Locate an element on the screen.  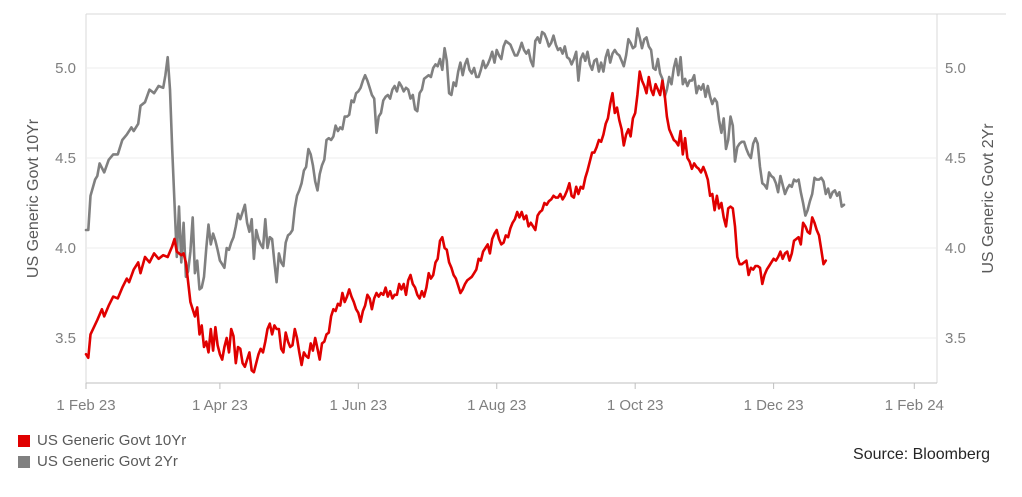
x-tick-label: 1 Feb 24 is located at coordinates (914, 405).